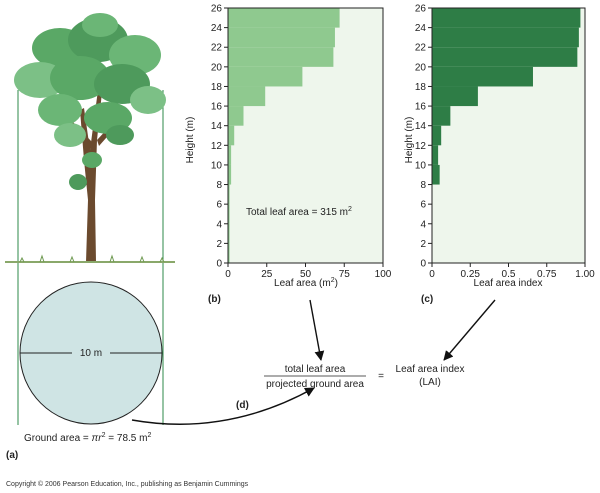  I want to click on lai-result-line2: (LAI), so click(430, 382).